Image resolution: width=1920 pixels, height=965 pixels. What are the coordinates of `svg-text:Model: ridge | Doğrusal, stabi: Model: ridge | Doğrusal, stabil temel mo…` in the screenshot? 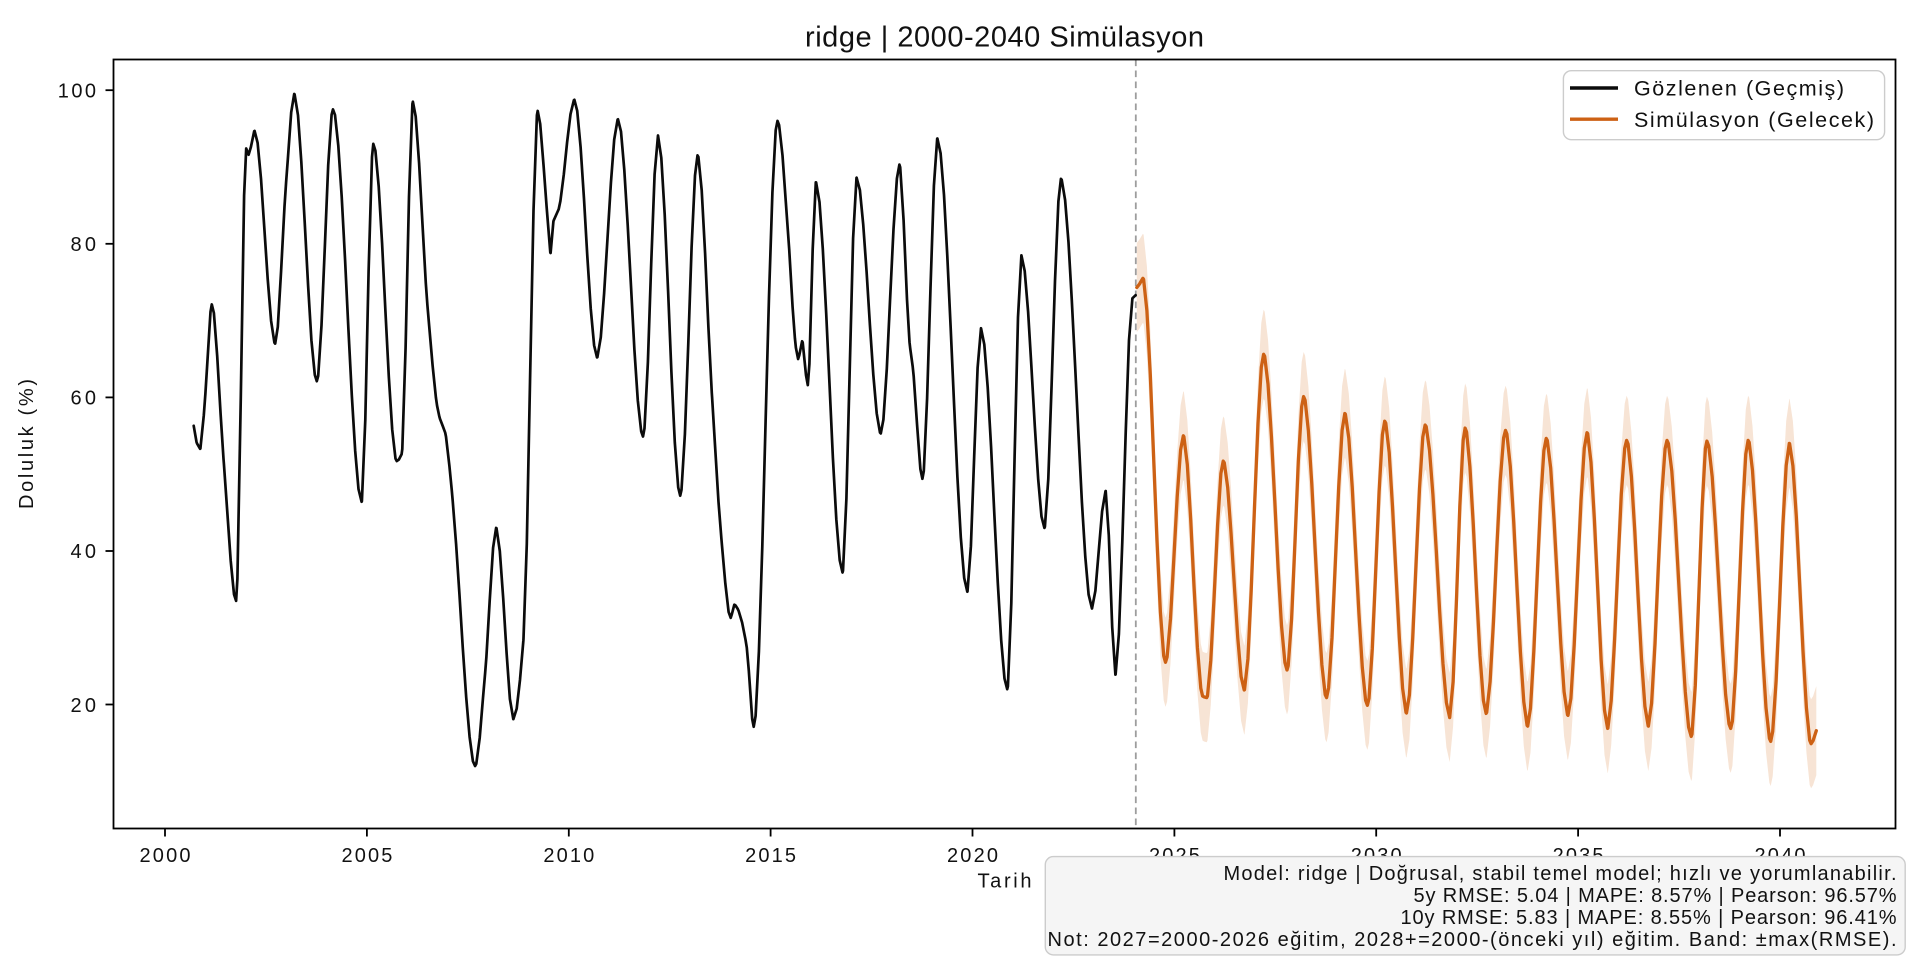 It's located at (1560, 874).